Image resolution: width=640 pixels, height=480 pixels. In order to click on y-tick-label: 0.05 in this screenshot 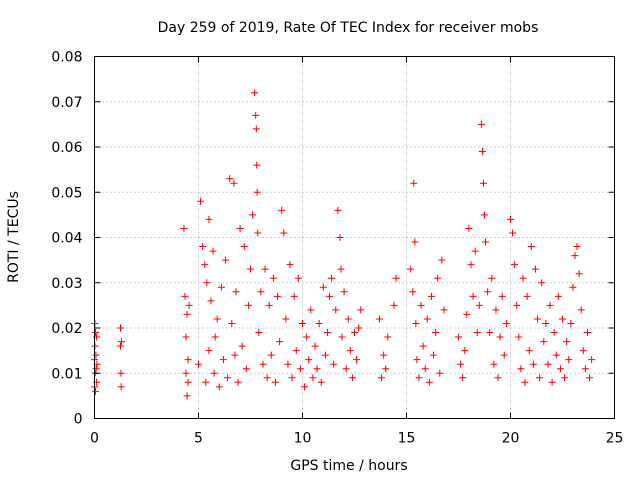, I will do `click(66, 193)`.